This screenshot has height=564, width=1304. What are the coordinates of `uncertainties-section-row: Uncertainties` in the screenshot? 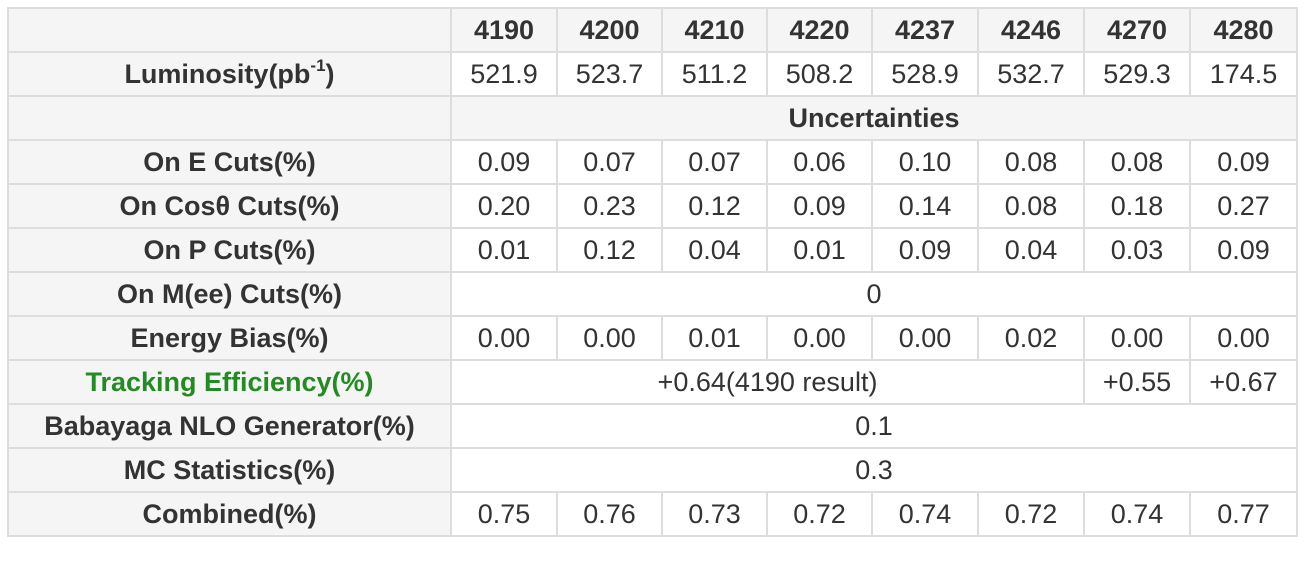 It's located at (652, 118).